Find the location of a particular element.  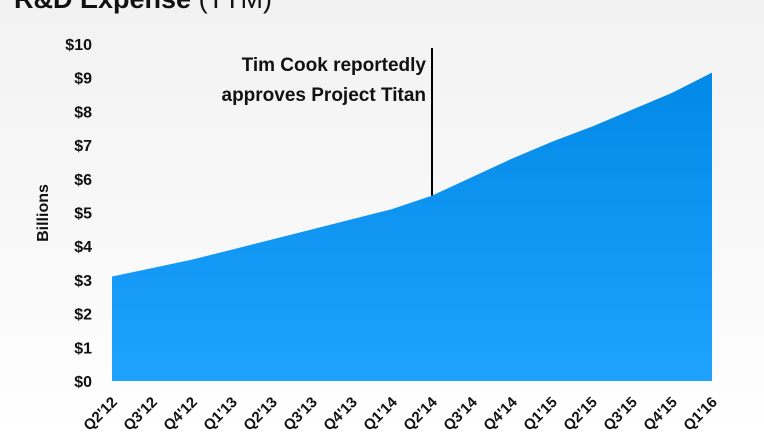

y-tick-label: $10 is located at coordinates (78, 45).